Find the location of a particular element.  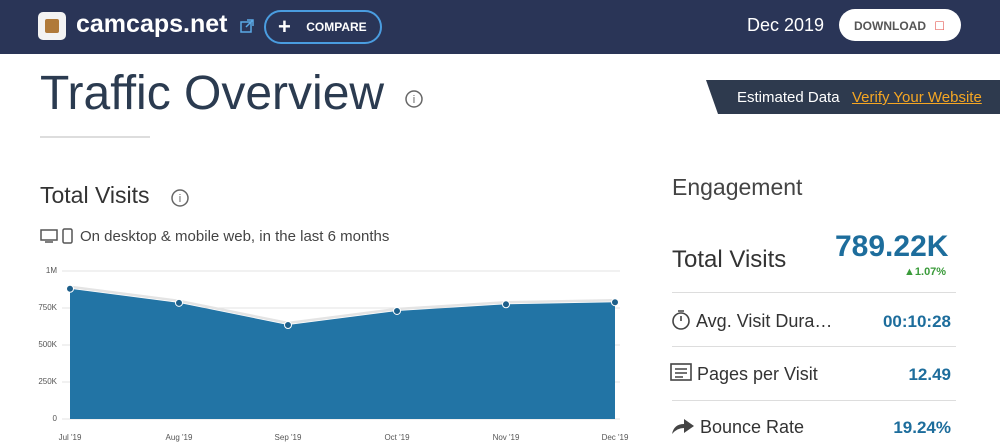

y-tick-label: 750K is located at coordinates (47, 307).